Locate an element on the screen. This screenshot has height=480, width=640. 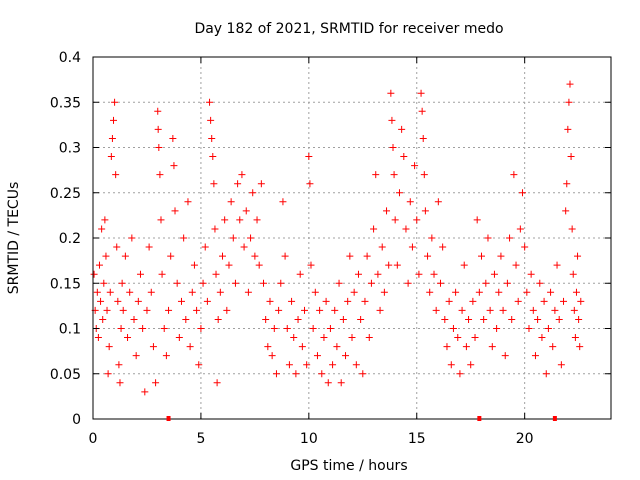
y-tick-label: 0.3 is located at coordinates (70, 149).